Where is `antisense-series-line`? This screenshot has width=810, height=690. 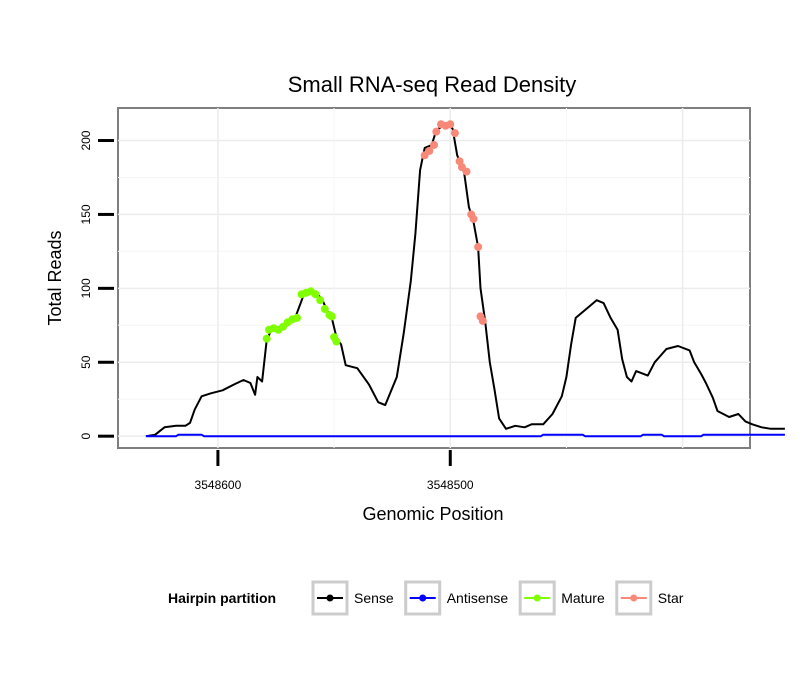
antisense-series-line is located at coordinates (465, 435).